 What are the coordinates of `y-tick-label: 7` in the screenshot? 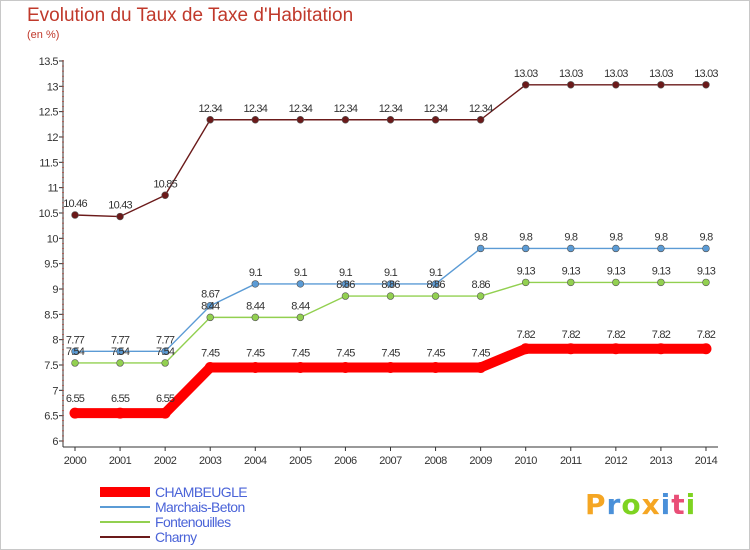 It's located at (55, 391).